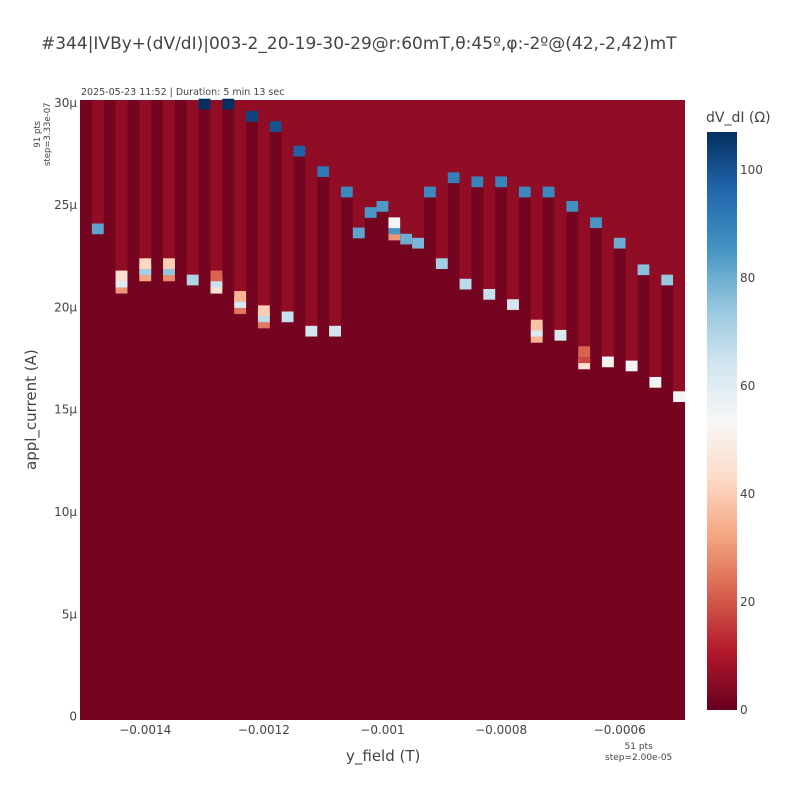 This screenshot has width=800, height=800. What do you see at coordinates (65, 103) in the screenshot?
I see `y-tick-label: 30μ` at bounding box center [65, 103].